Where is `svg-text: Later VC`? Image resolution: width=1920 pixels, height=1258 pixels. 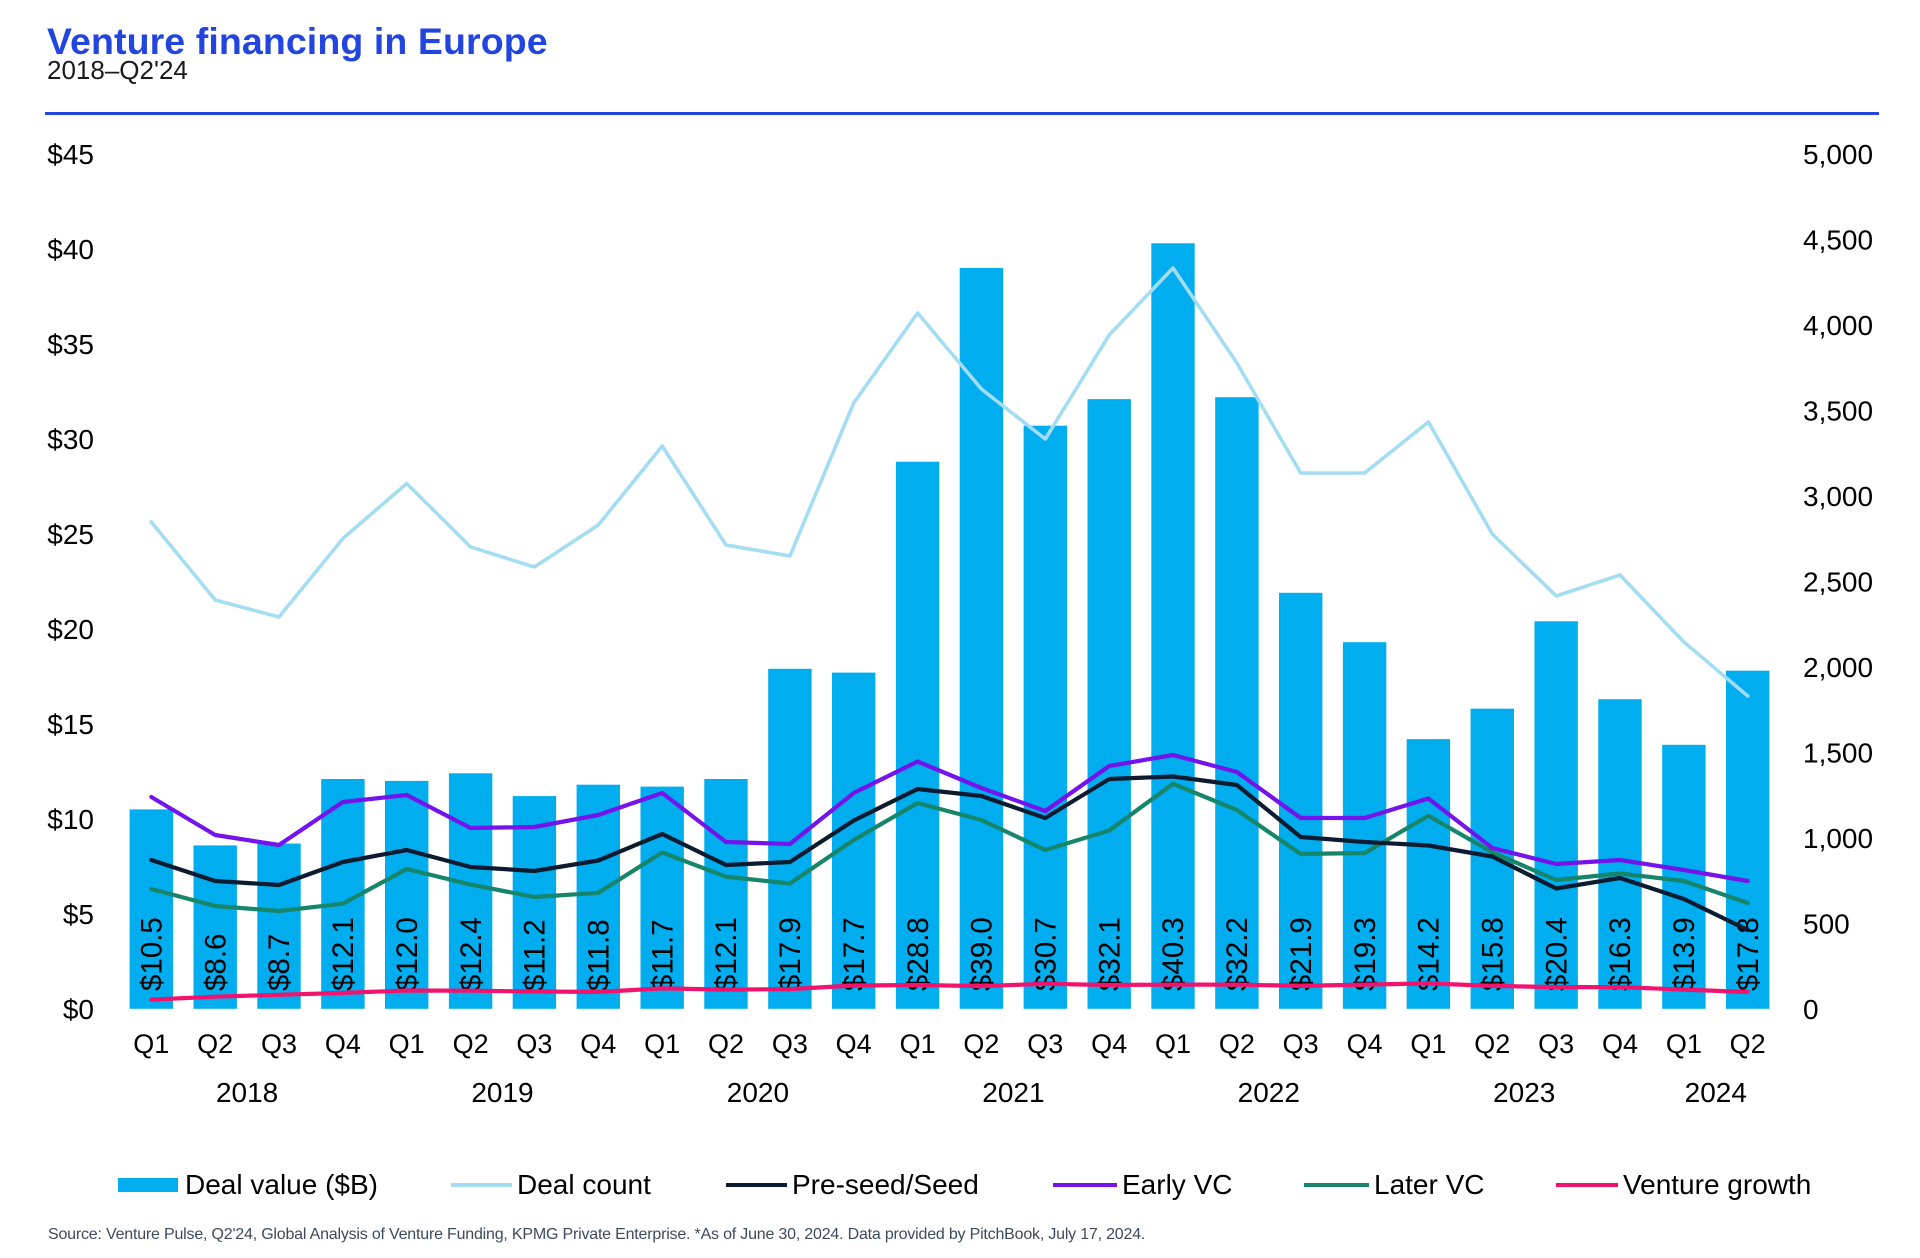 svg-text: Later VC is located at coordinates (1429, 1184).